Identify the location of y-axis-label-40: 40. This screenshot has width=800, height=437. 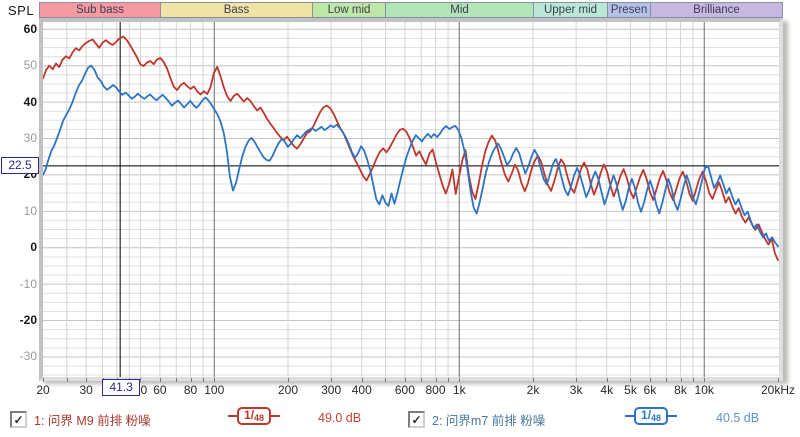
(30, 101).